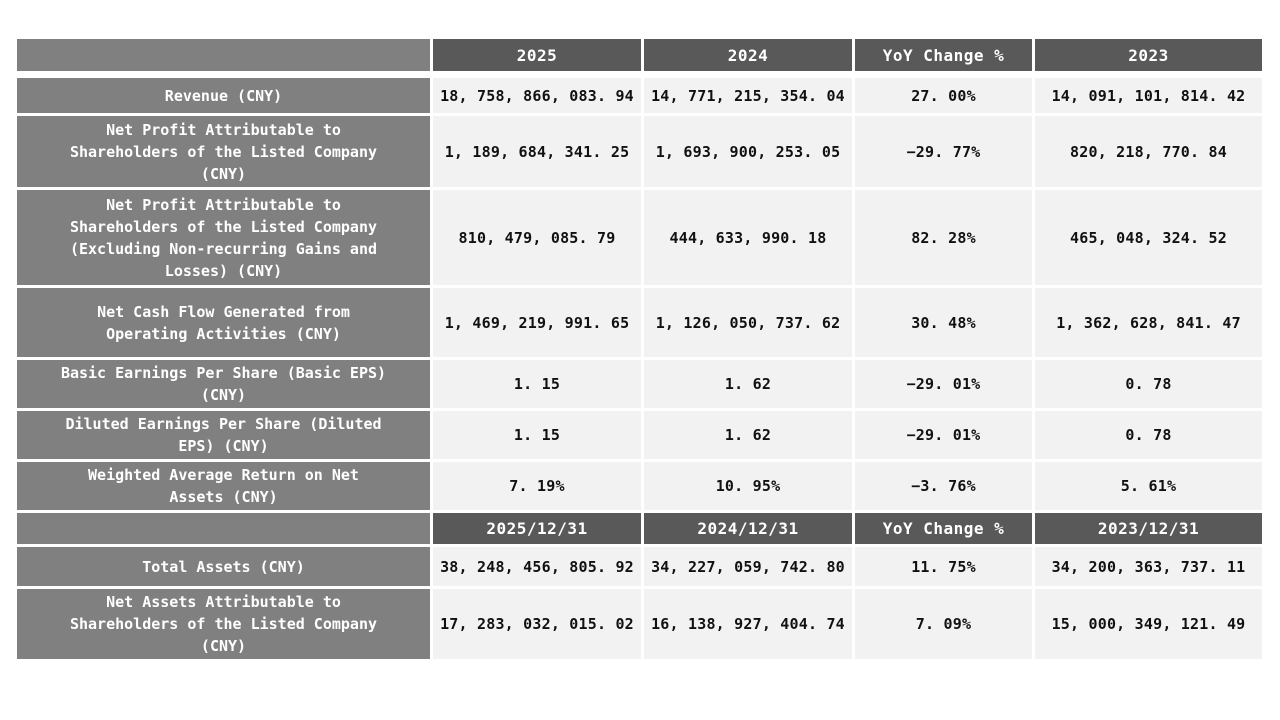 This screenshot has width=1280, height=720. I want to click on data-cell: −29. 77%, so click(943, 151).